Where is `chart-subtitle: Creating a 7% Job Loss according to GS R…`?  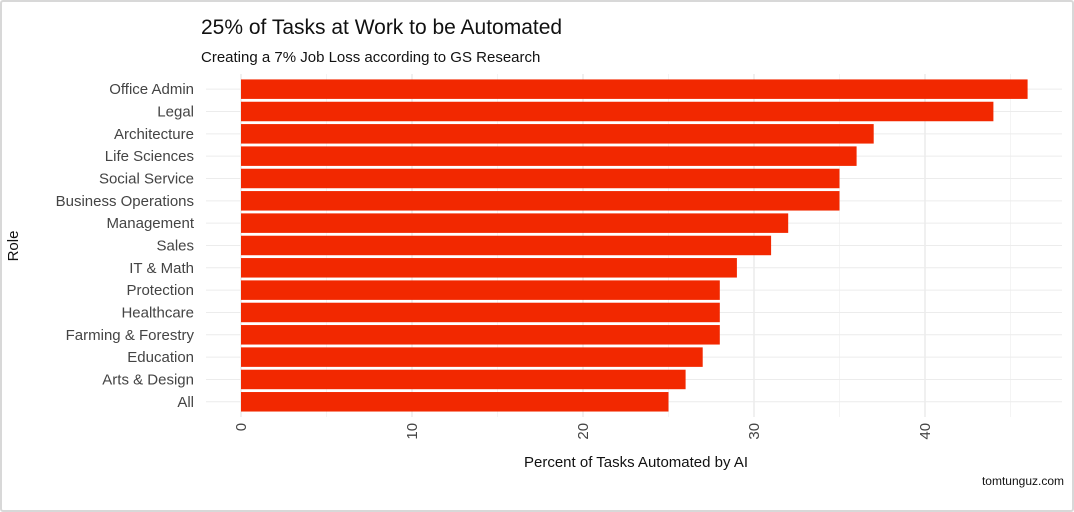
chart-subtitle: Creating a 7% Job Loss according to GS R… is located at coordinates (370, 57).